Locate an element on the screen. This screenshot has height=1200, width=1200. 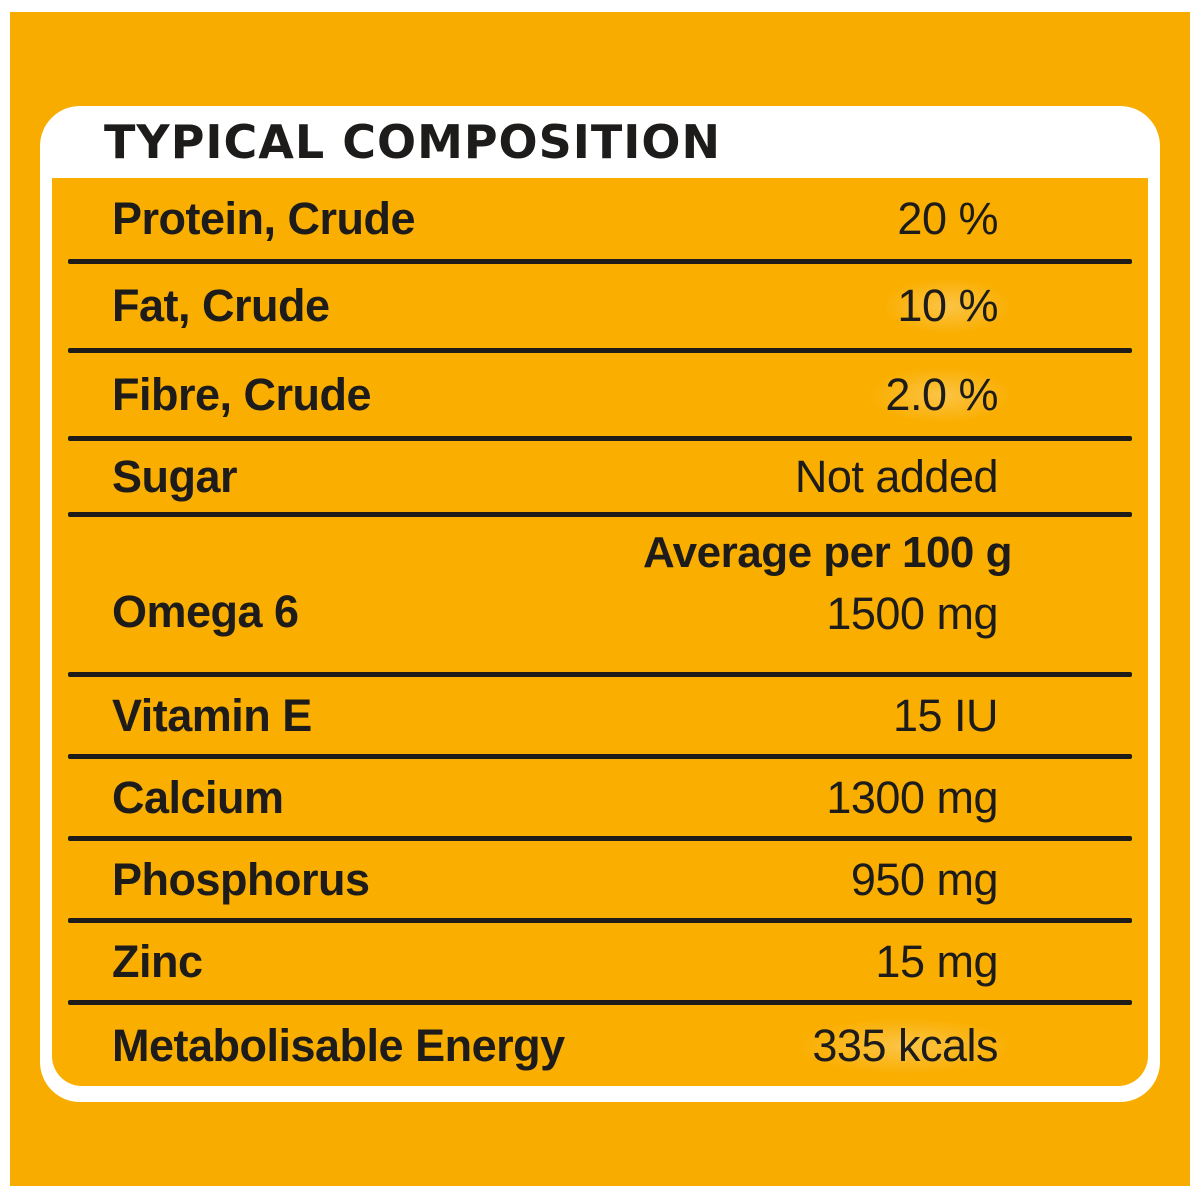
table-row-fibre: Fibre, Crude 2.0 % is located at coordinates (600, 394).